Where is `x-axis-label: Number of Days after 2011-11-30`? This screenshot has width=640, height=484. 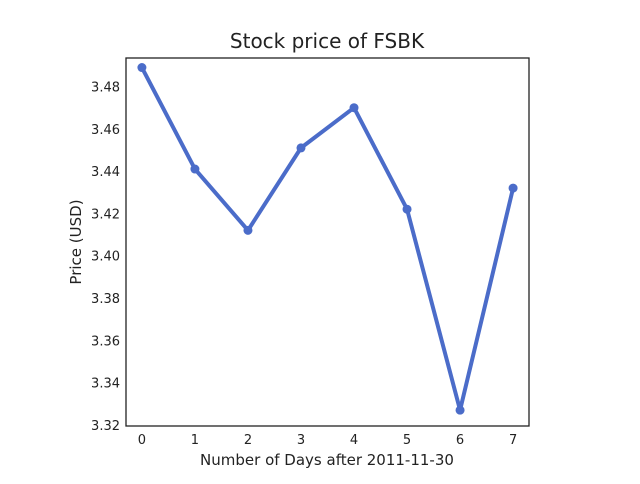 x-axis-label: Number of Days after 2011-11-30 is located at coordinates (327, 460).